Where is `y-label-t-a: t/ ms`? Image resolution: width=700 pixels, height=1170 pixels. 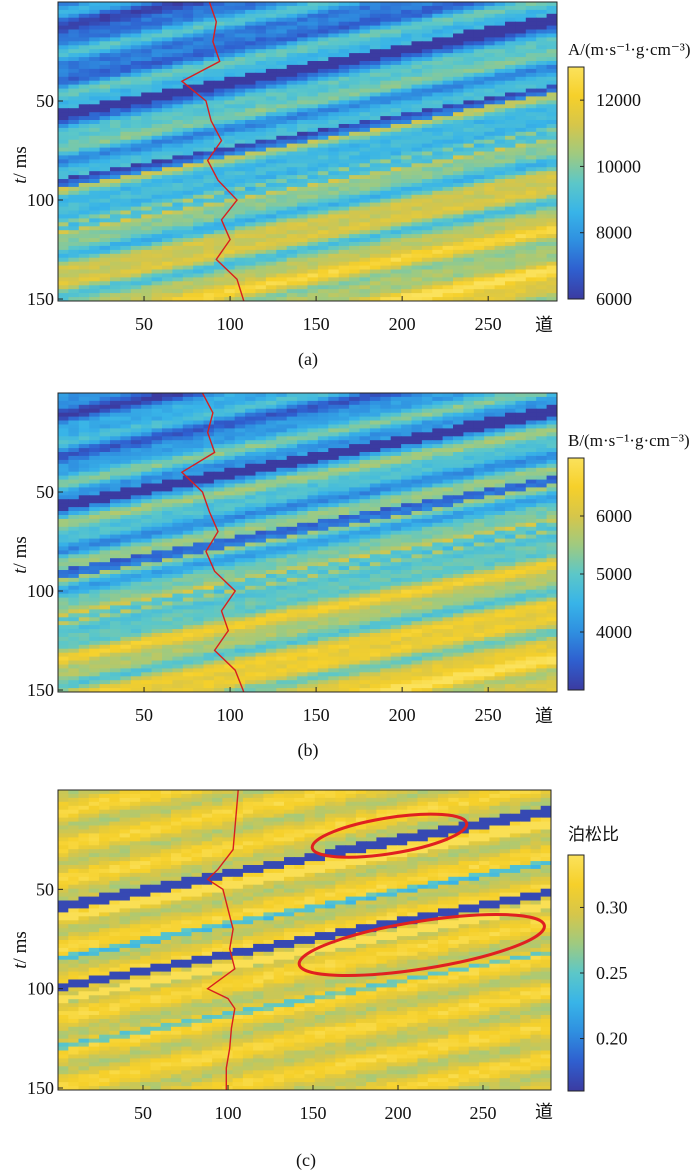 y-label-t-a: t/ ms is located at coordinates (20, 164).